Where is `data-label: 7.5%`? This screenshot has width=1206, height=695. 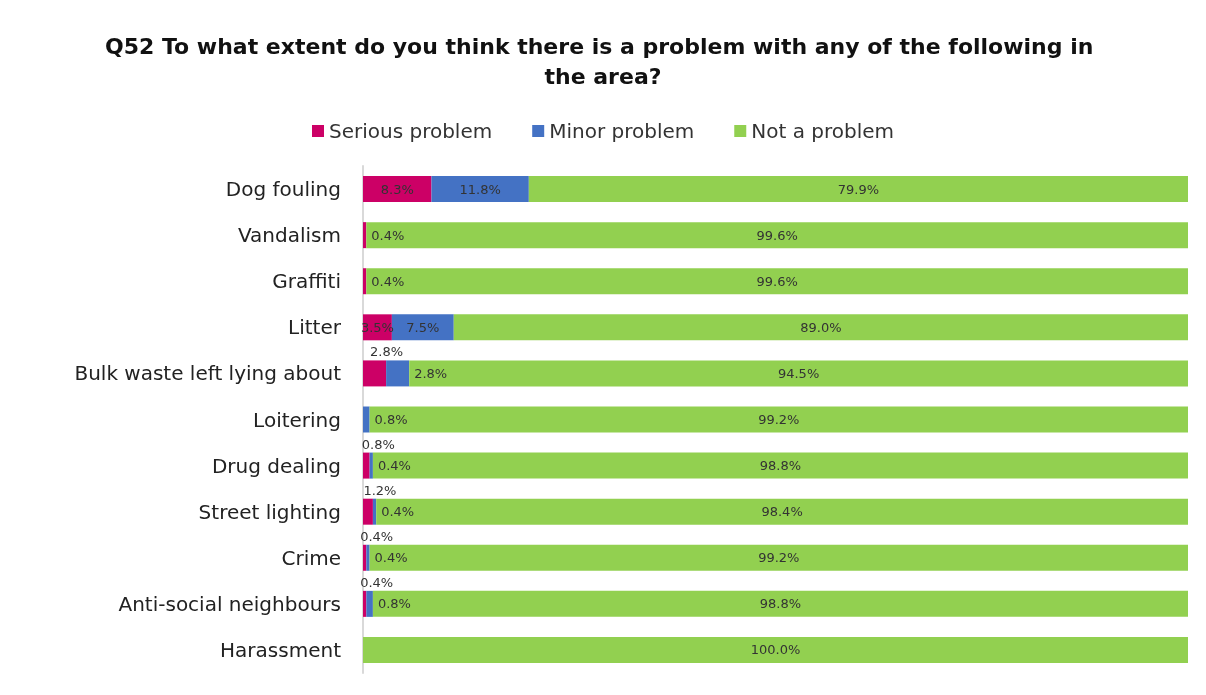
data-label: 7.5% is located at coordinates (423, 327).